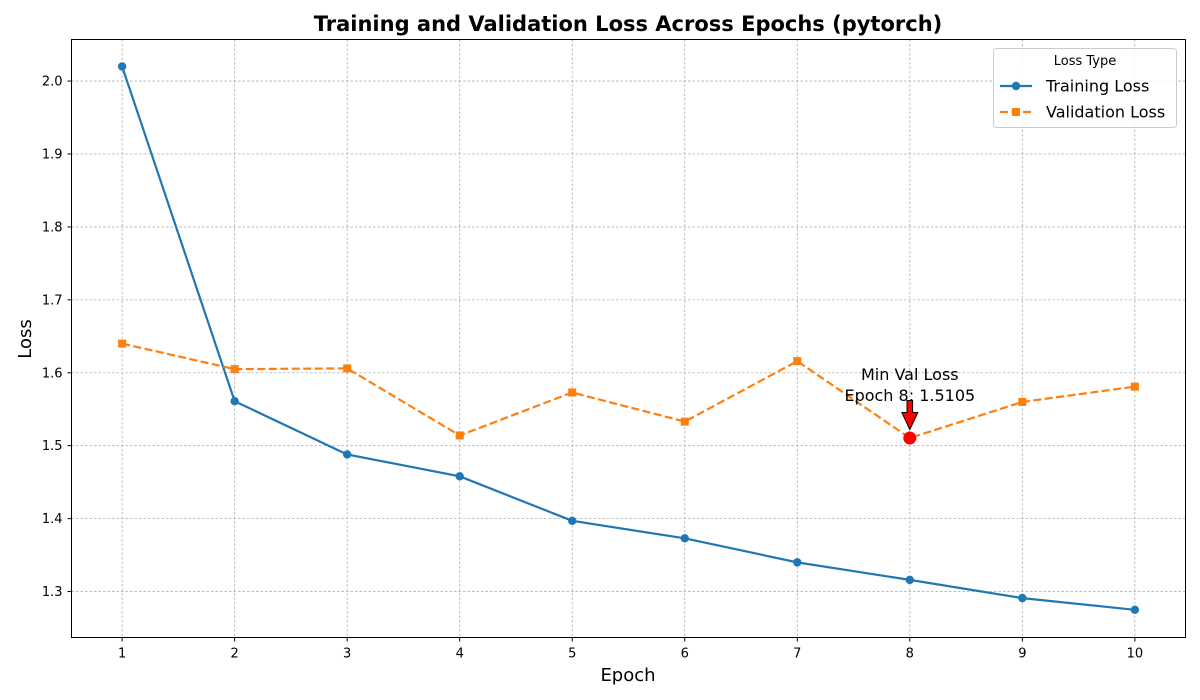 The height and width of the screenshot is (700, 1200). Describe the element at coordinates (1135, 654) in the screenshot. I see `x-tick-label: 10` at that location.